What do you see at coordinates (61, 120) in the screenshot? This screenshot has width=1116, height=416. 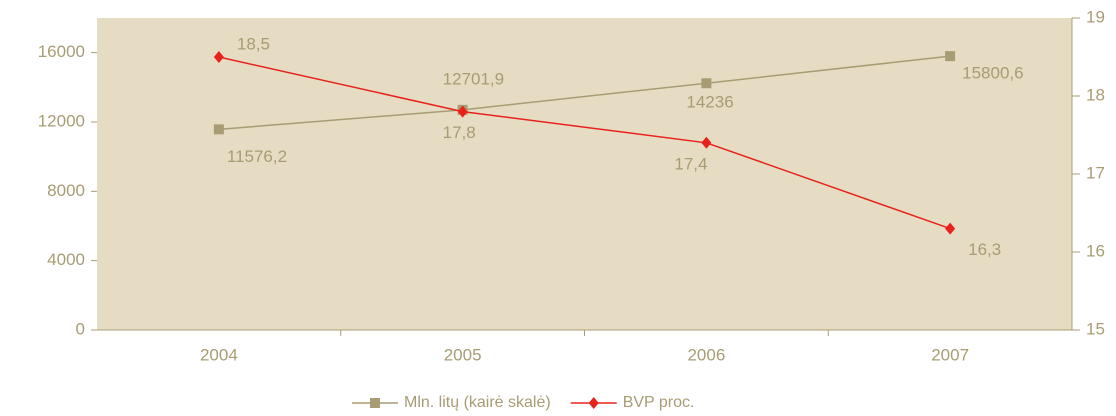 I see `y-tick-label: 12000` at bounding box center [61, 120].